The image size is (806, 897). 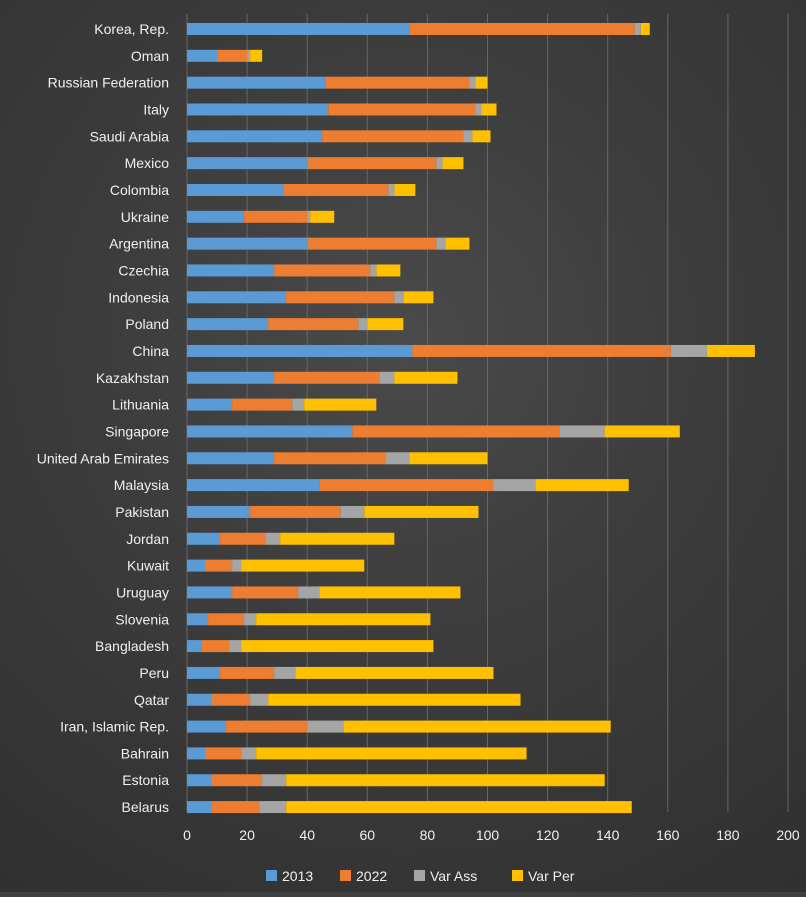 I want to click on x-tick-label: 60, so click(x=368, y=835).